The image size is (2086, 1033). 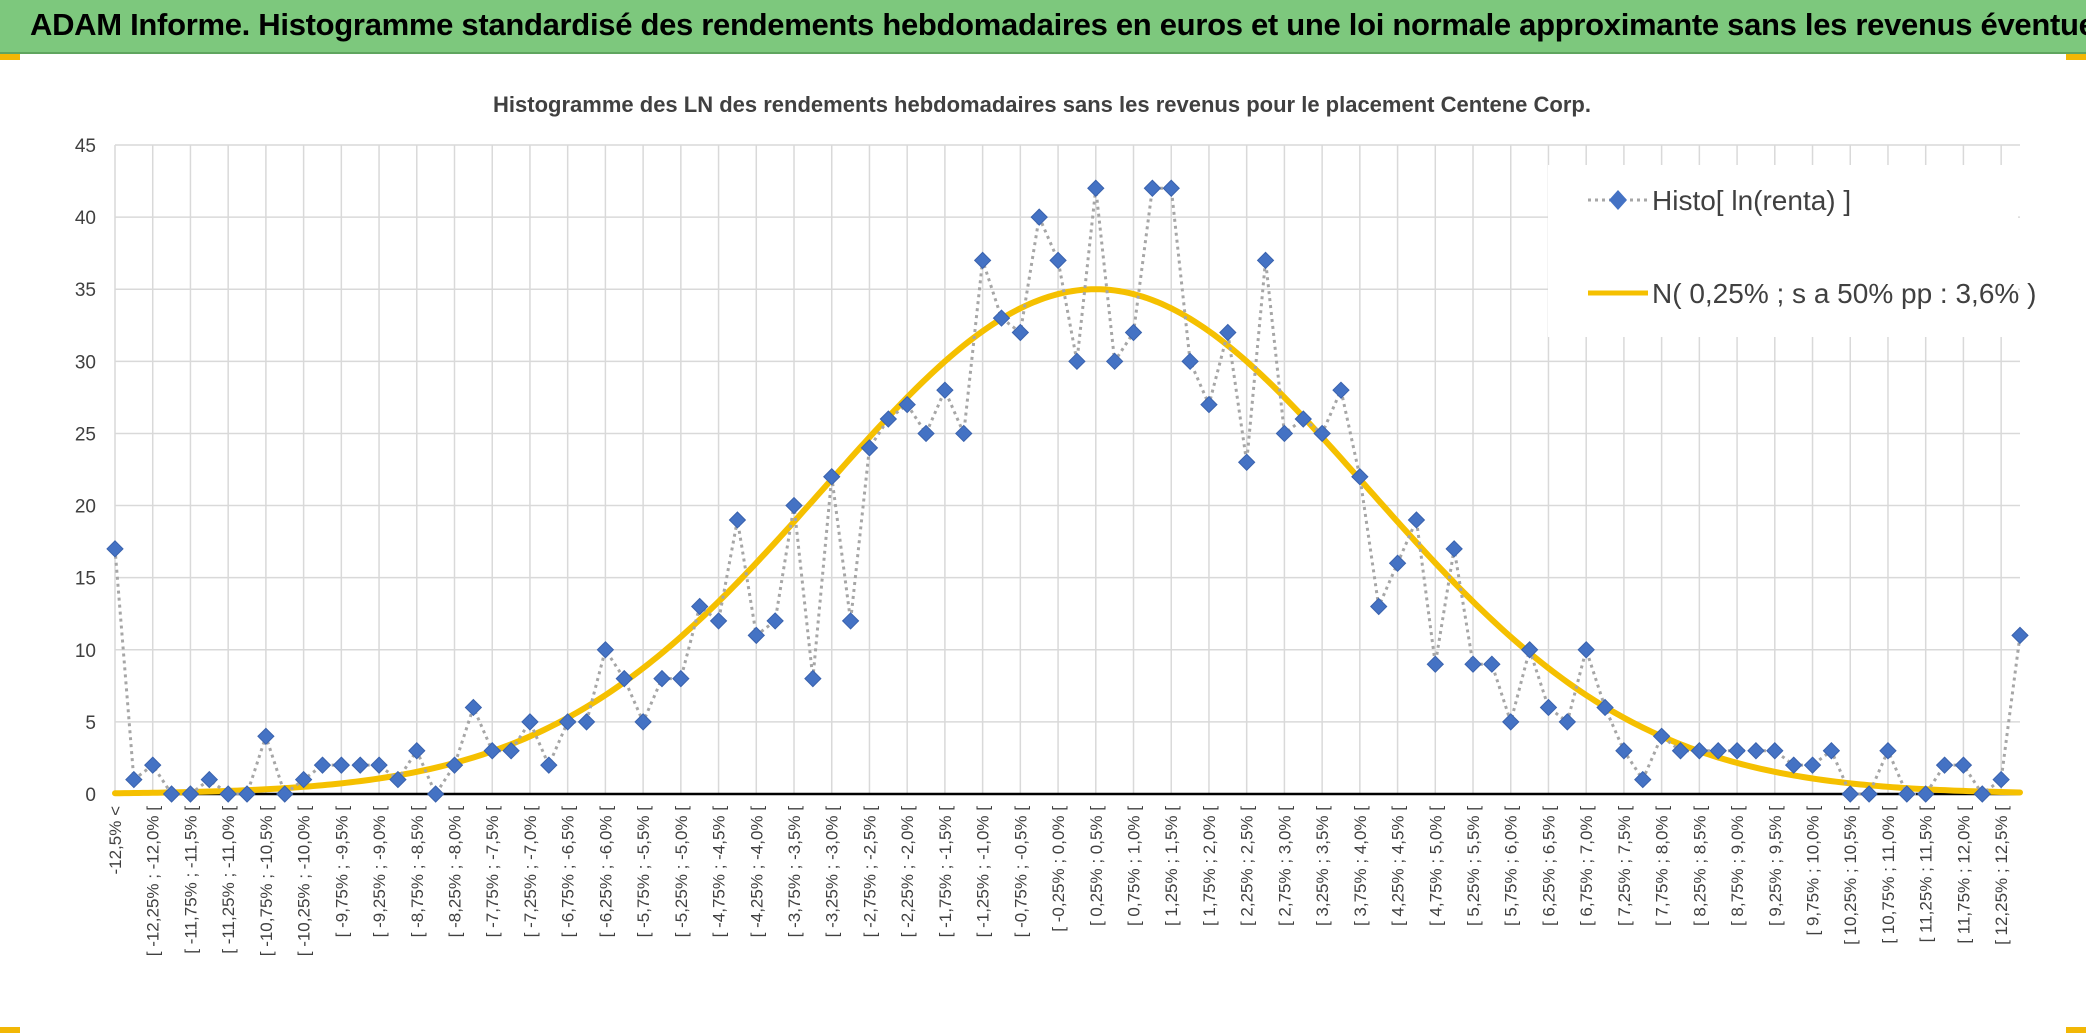 I want to click on x-tick-label: [ -1,25% ; -1,0% [, so click(x=983, y=872).